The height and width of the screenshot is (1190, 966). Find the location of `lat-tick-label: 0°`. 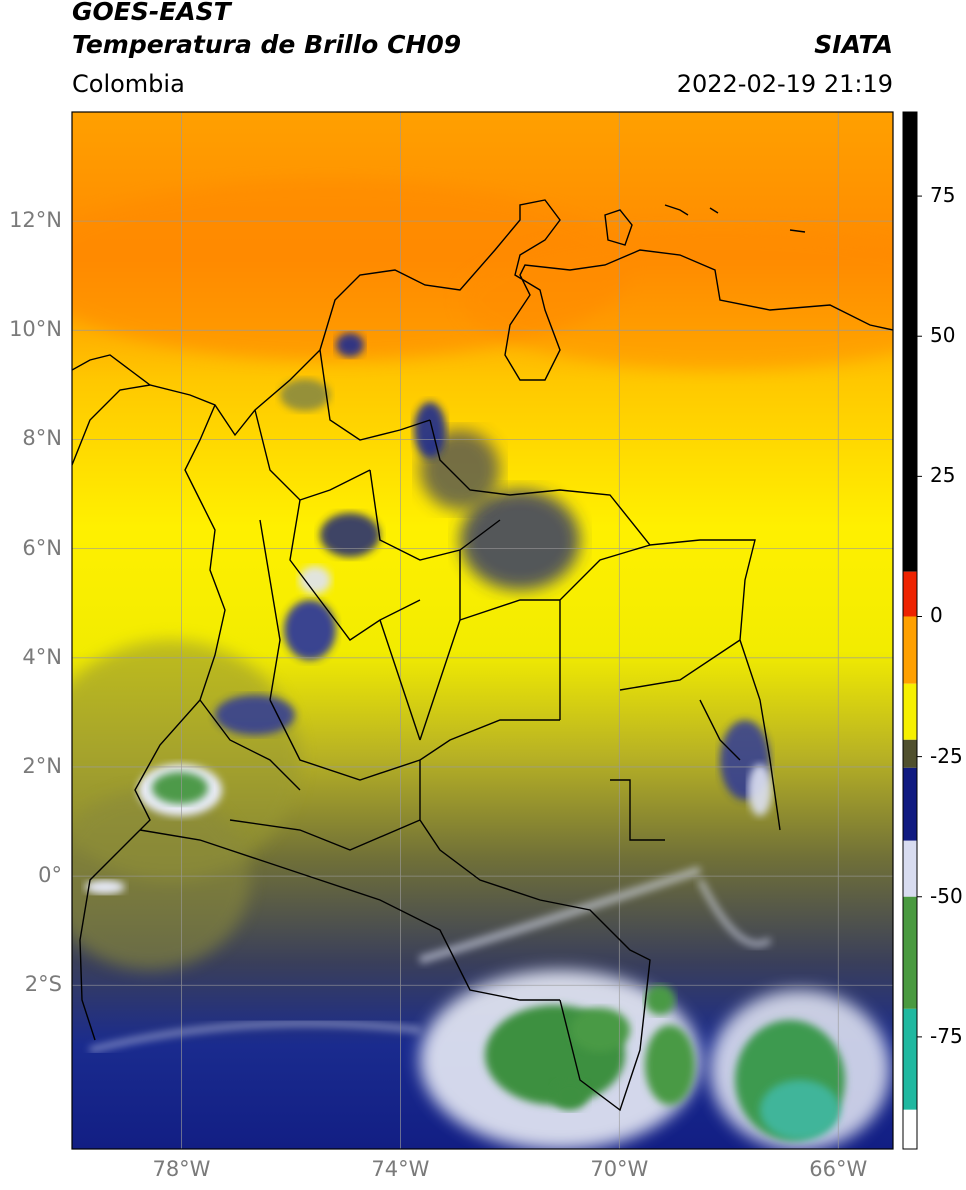

lat-tick-label: 0° is located at coordinates (50, 875).